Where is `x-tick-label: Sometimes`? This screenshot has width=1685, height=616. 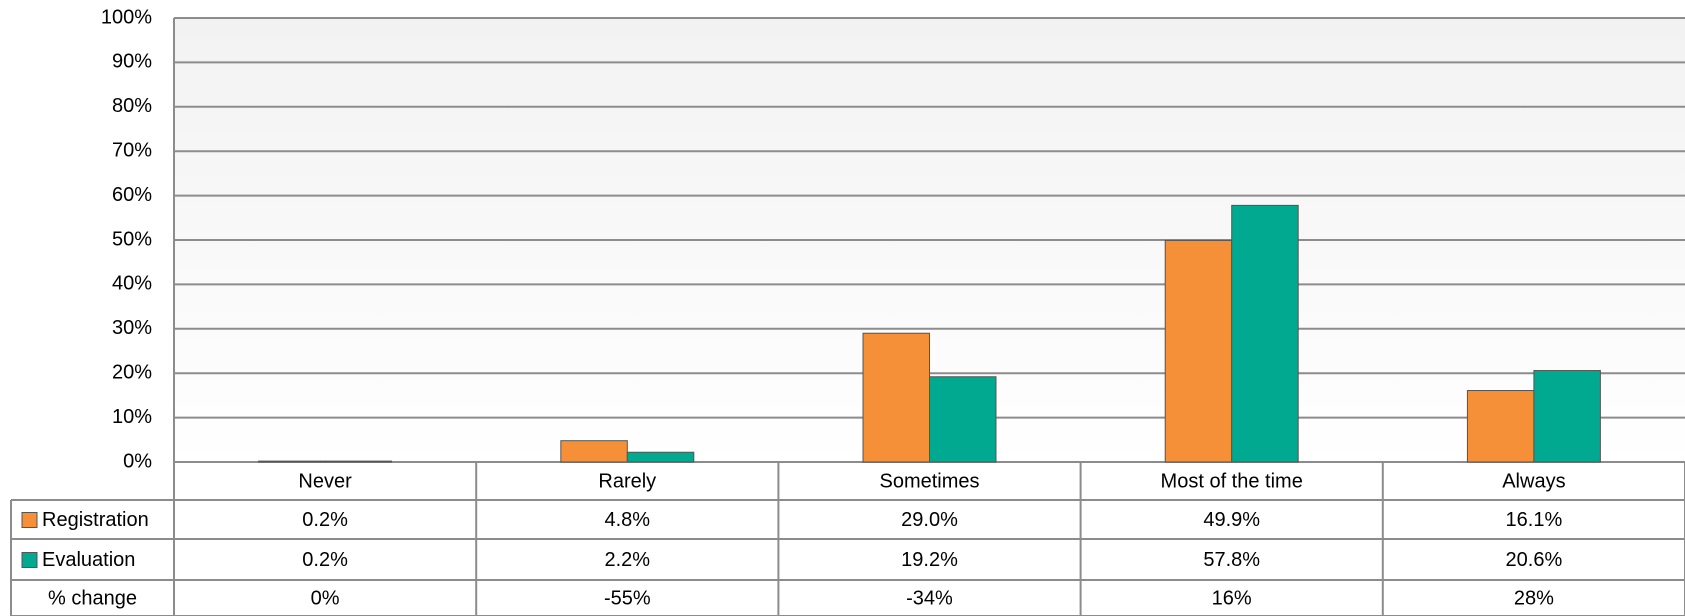 x-tick-label: Sometimes is located at coordinates (929, 481).